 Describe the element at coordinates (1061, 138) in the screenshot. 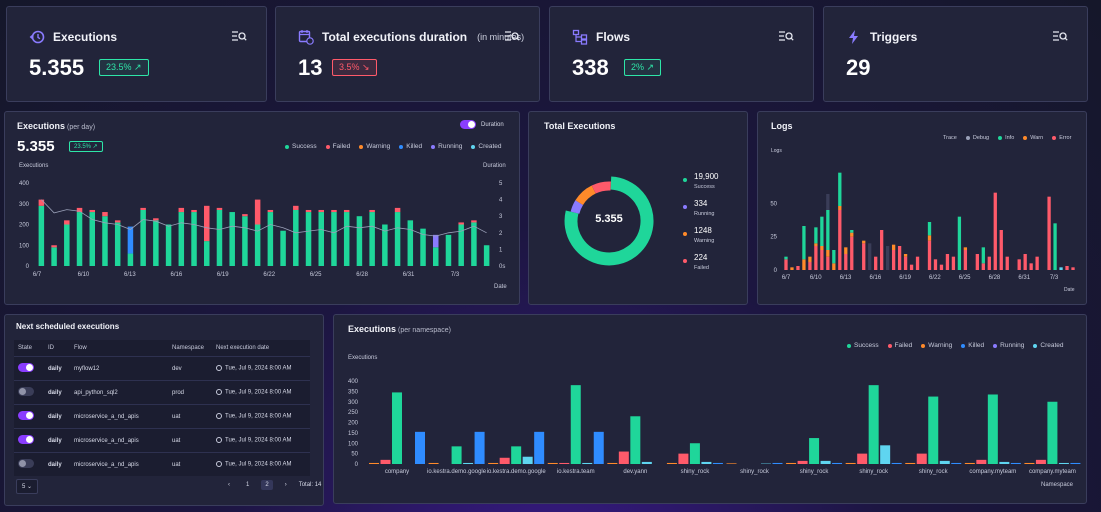

I see `legend-error: Error` at that location.